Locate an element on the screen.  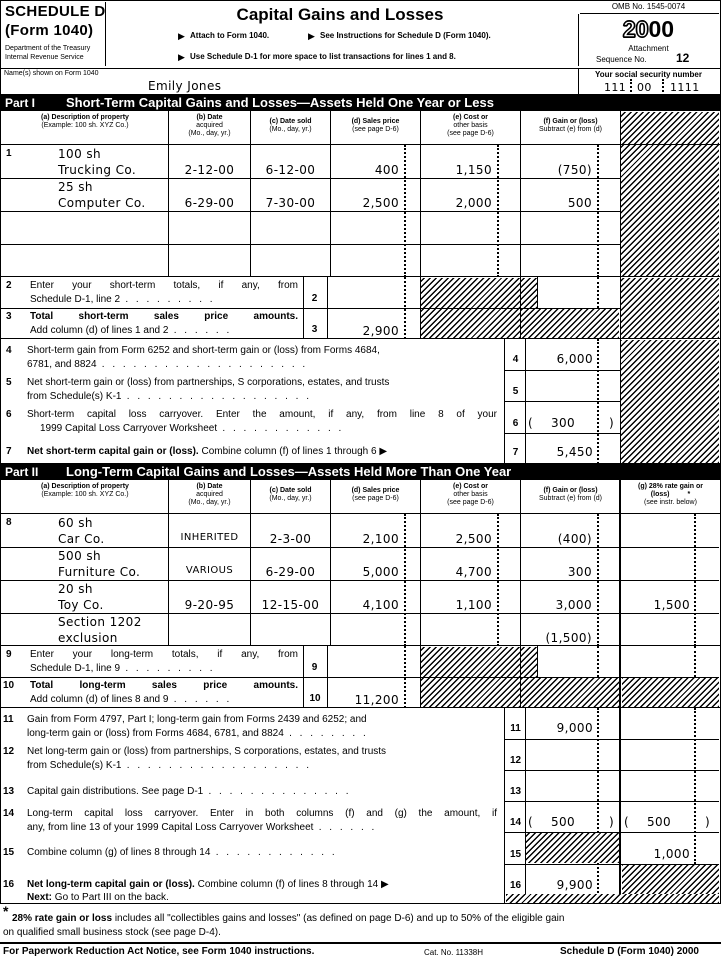
row-sold: 6-12-00 is located at coordinates (290, 170).